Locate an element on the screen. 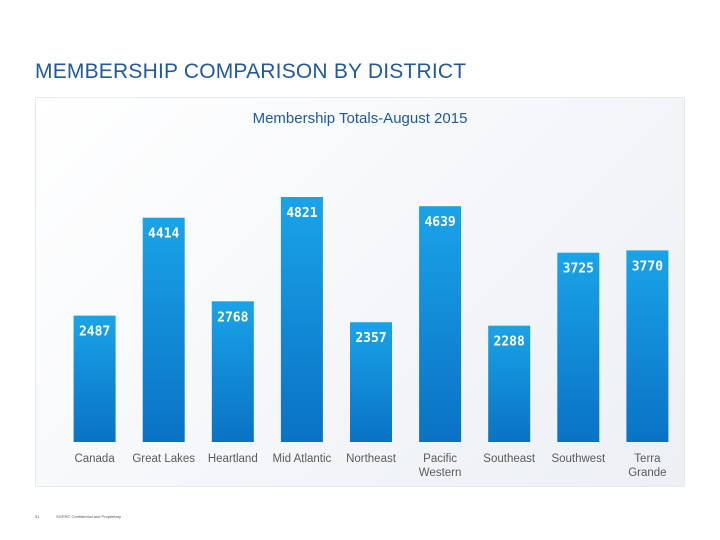 Image resolution: width=720 pixels, height=540 pixels. footer-text: SGPRC Confidential and Proprietary is located at coordinates (89, 516).